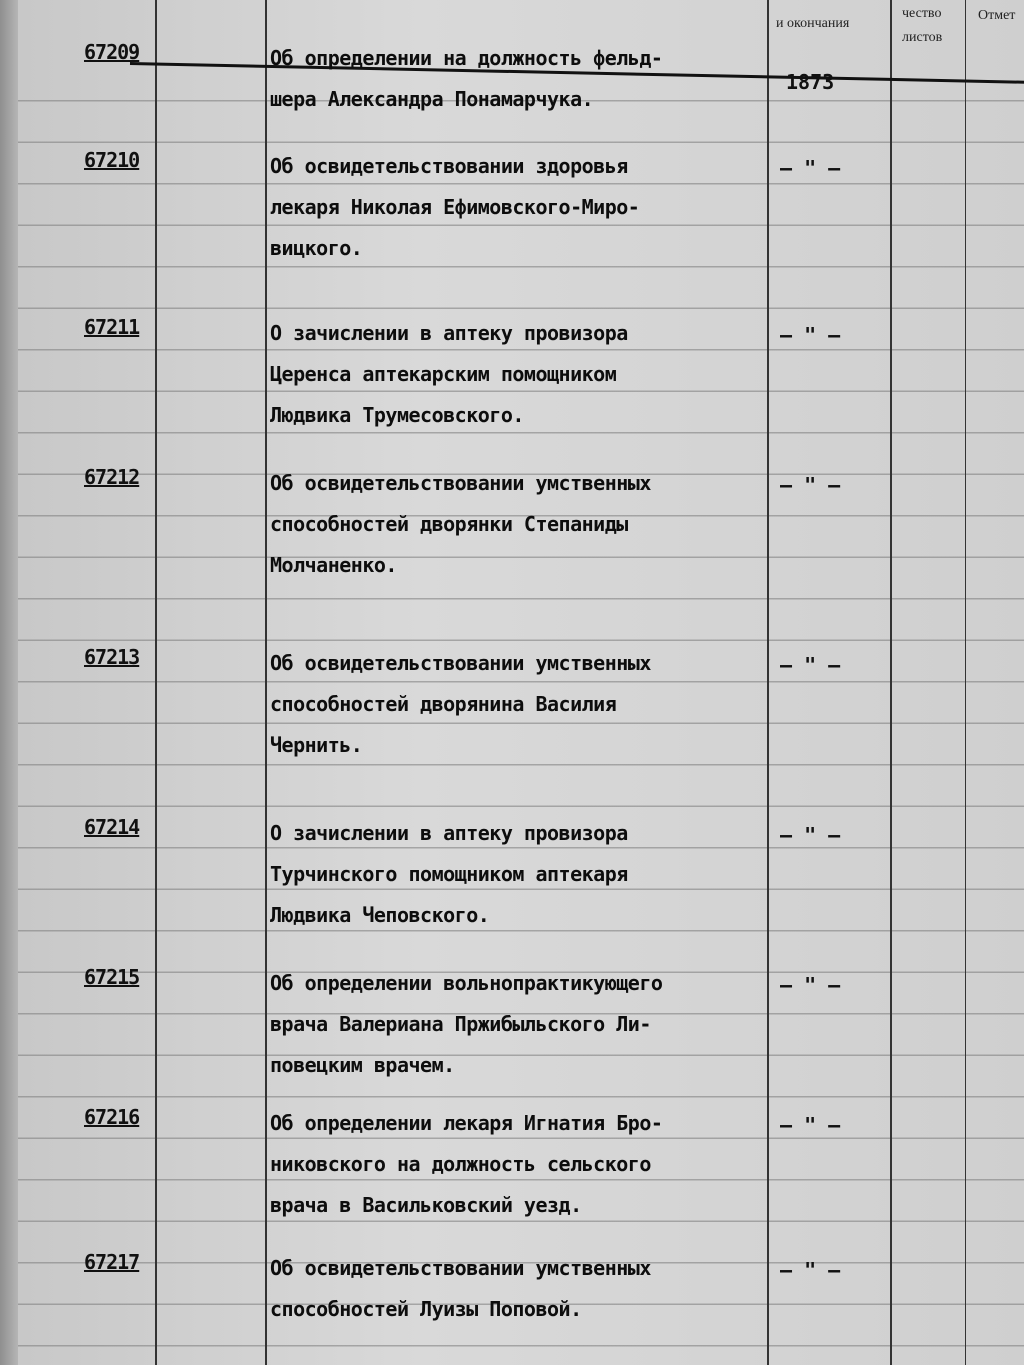  What do you see at coordinates (466, 58) in the screenshot?
I see `description-line: Об определении на должность фельд-` at bounding box center [466, 58].